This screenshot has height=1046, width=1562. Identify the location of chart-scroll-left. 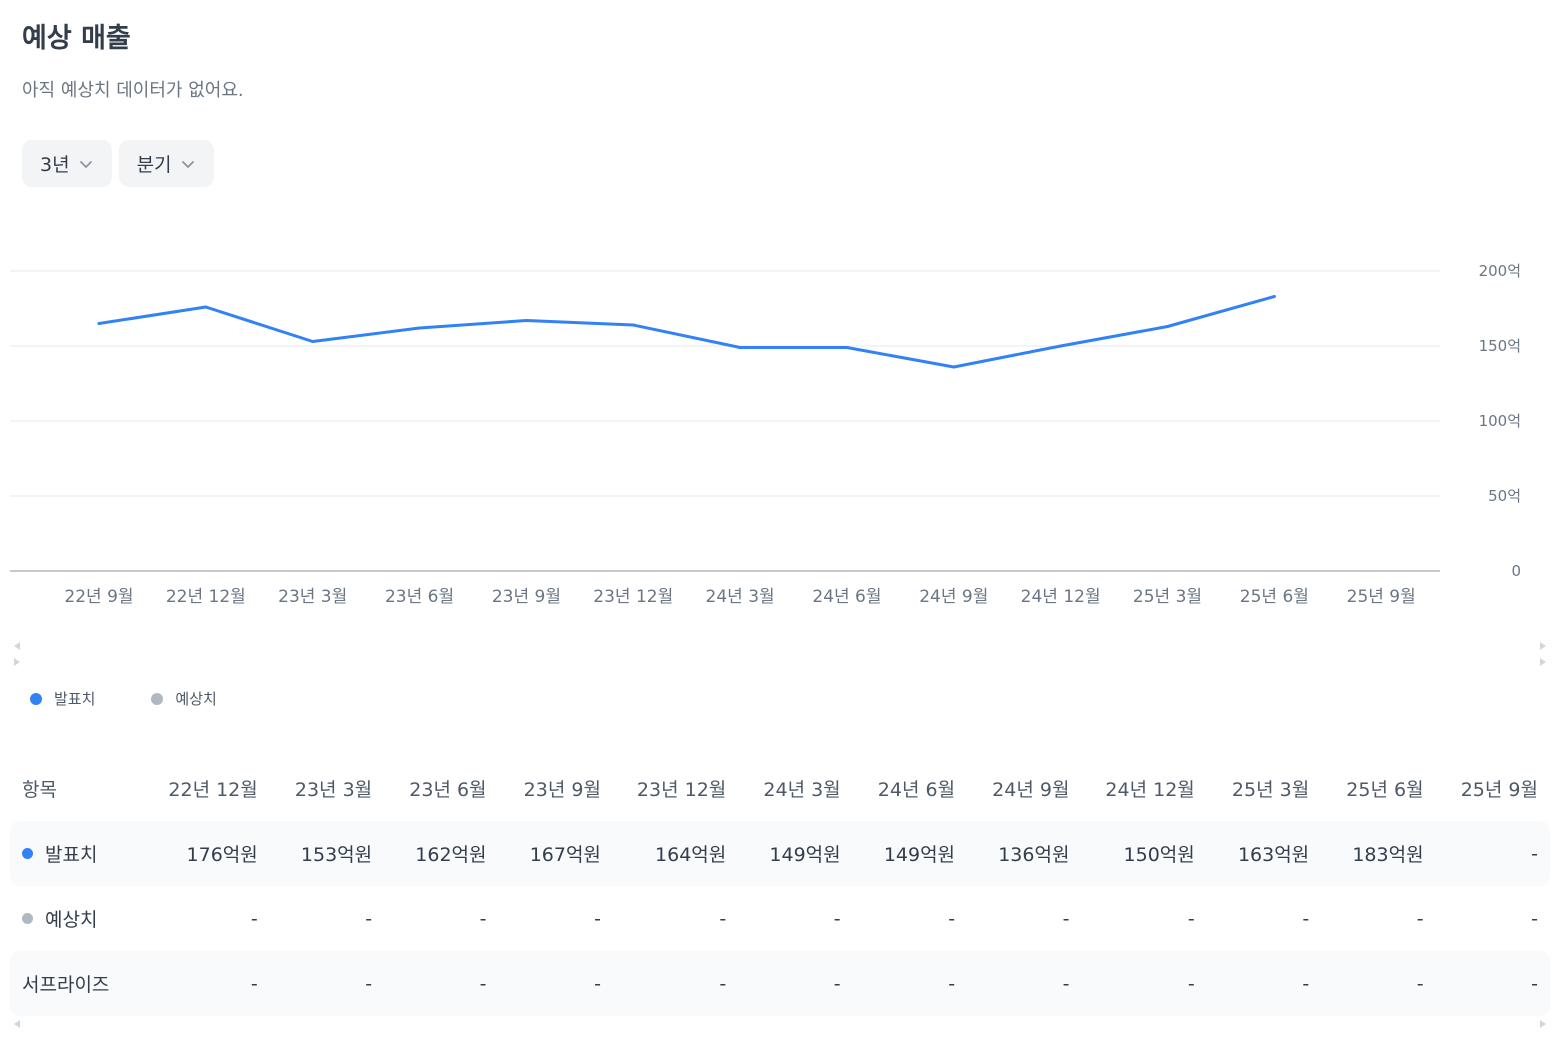
(17, 655).